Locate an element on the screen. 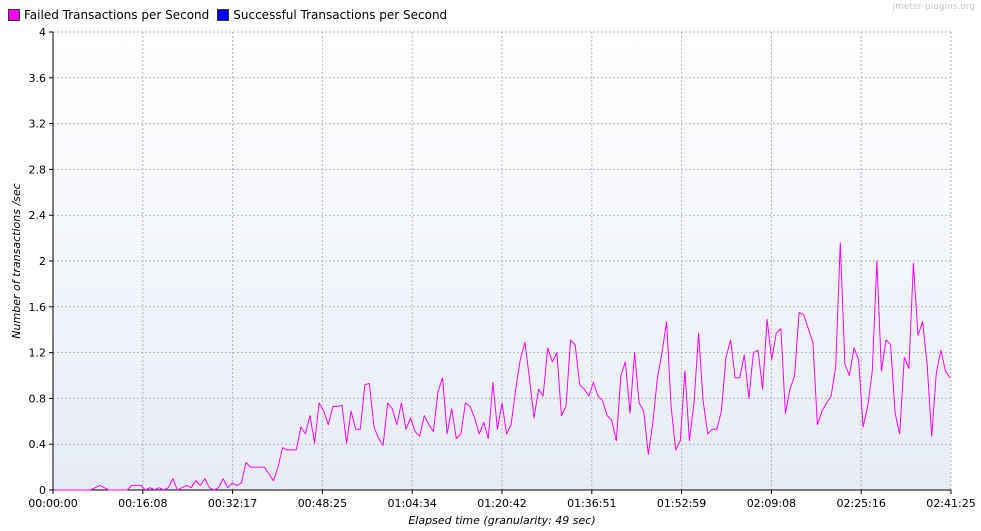 This screenshot has width=981, height=531. x-tick-label: 01:36:51 is located at coordinates (591, 503).